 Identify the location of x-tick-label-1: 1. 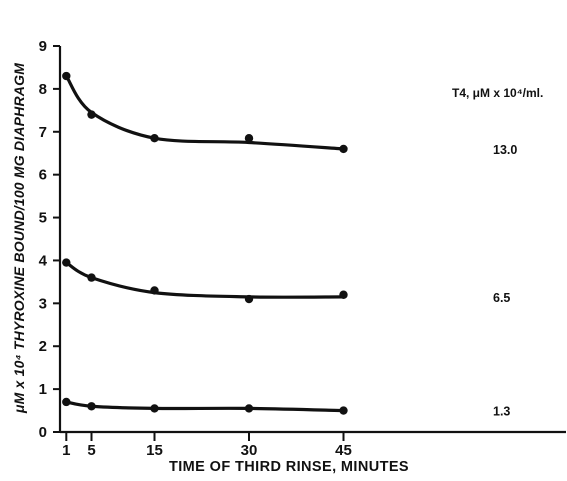
(66, 450).